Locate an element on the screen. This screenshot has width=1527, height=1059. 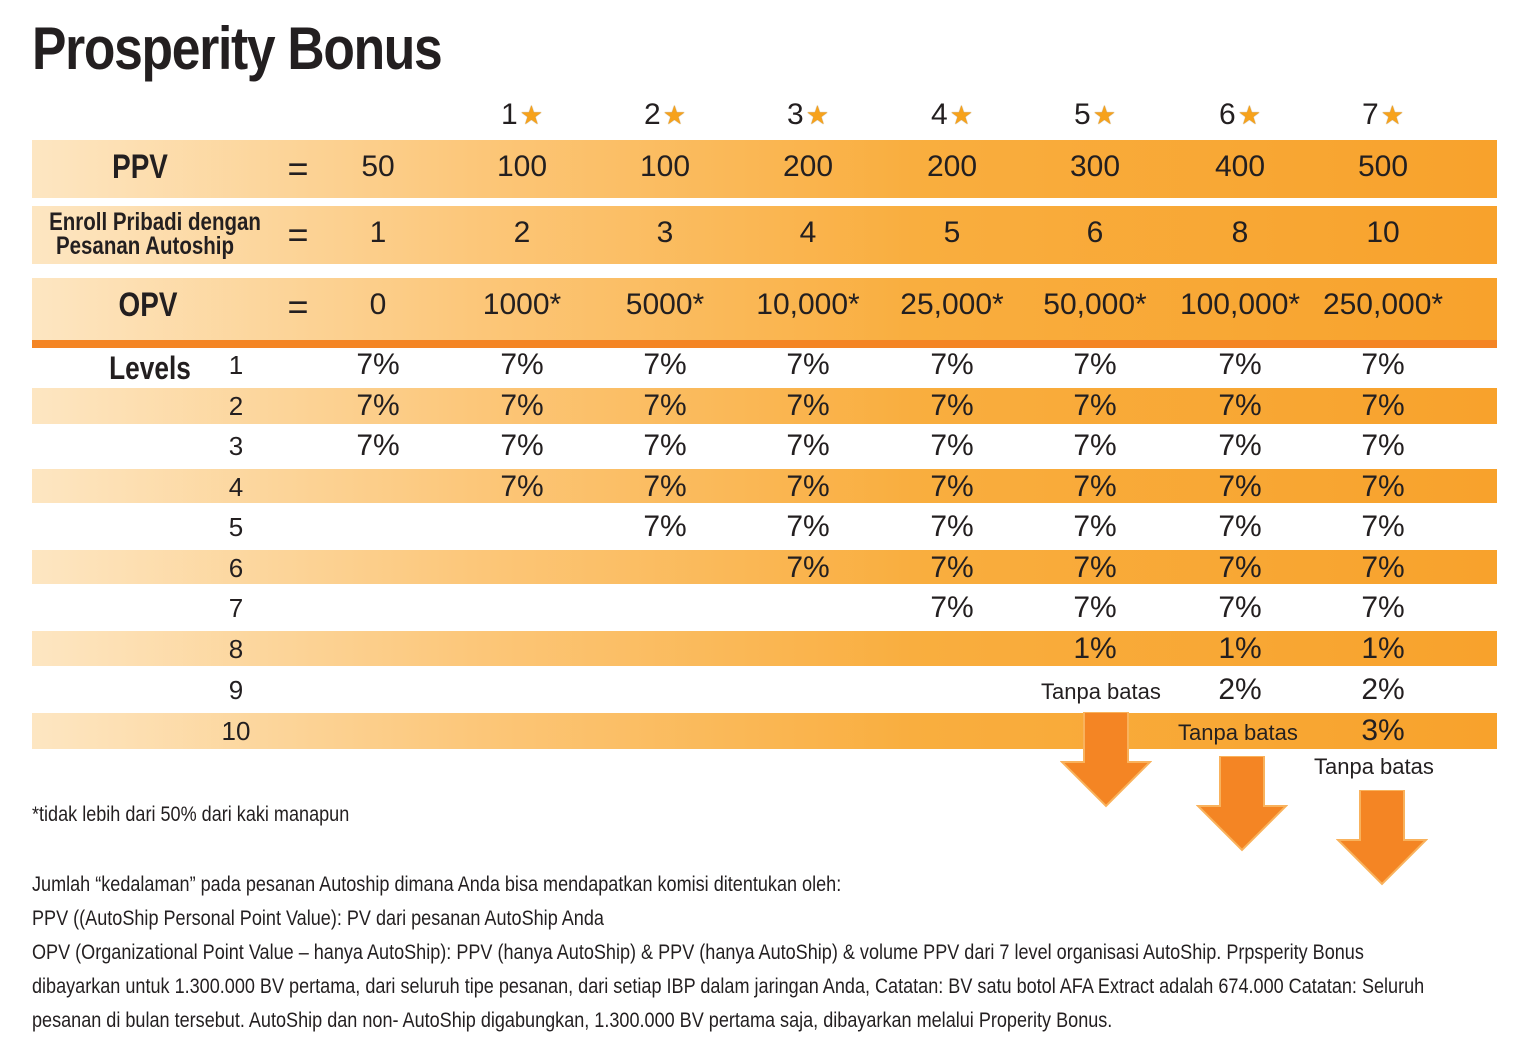
opv-value: 100,000* is located at coordinates (1240, 304).